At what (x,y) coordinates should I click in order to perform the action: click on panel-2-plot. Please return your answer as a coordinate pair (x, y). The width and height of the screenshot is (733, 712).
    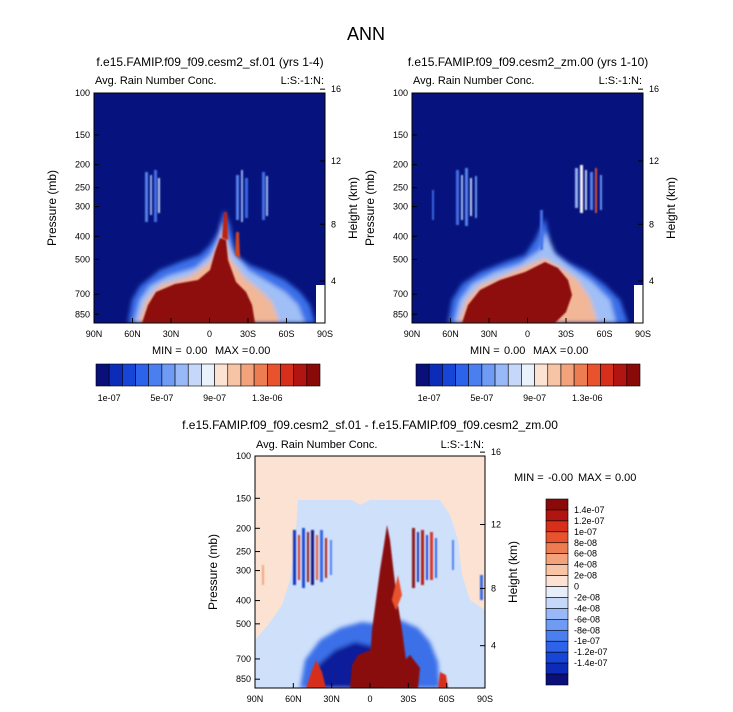
    Looking at the image, I should click on (527, 208).